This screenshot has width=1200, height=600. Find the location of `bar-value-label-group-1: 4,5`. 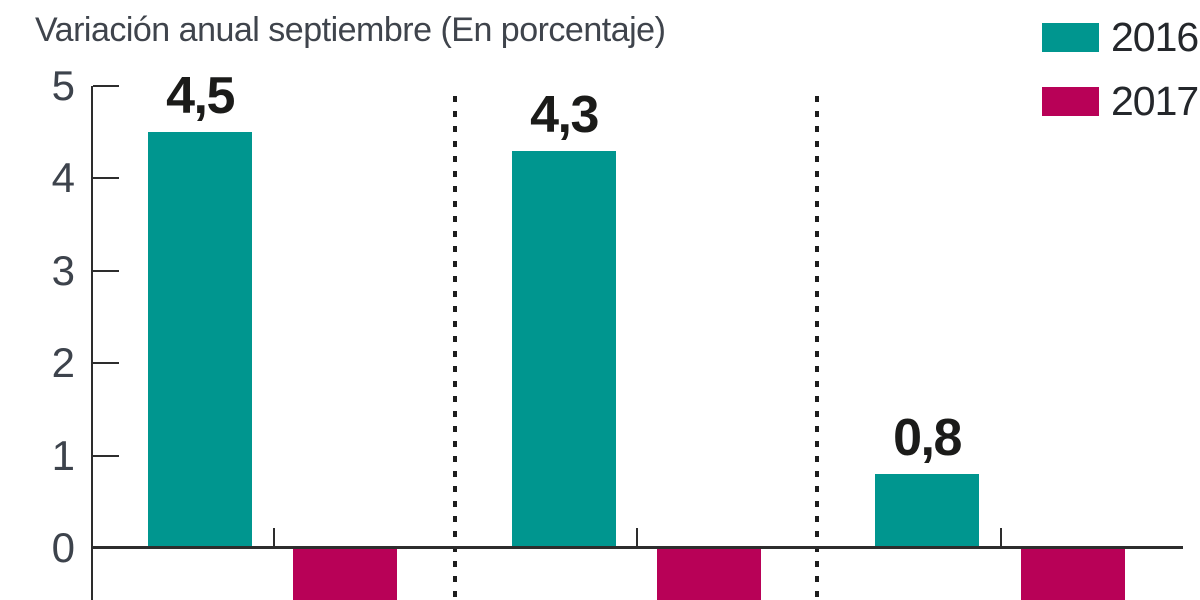

bar-value-label-group-1: 4,5 is located at coordinates (200, 96).